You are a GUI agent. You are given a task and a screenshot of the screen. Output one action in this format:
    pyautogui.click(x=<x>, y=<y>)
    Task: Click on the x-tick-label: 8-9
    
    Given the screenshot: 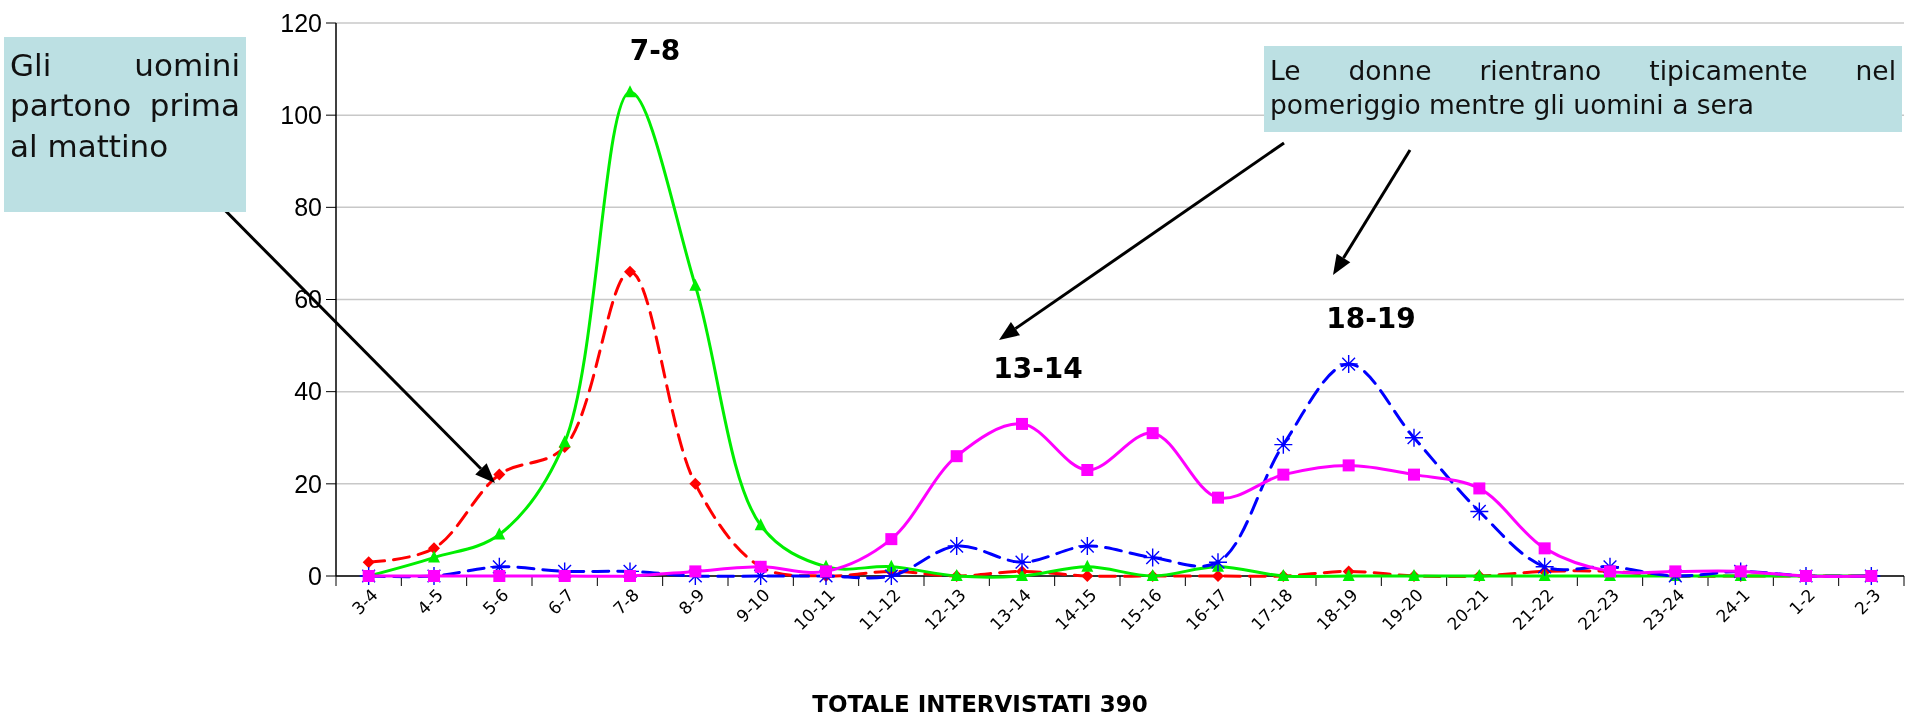 What is the action you would take?
    pyautogui.click(x=691, y=601)
    